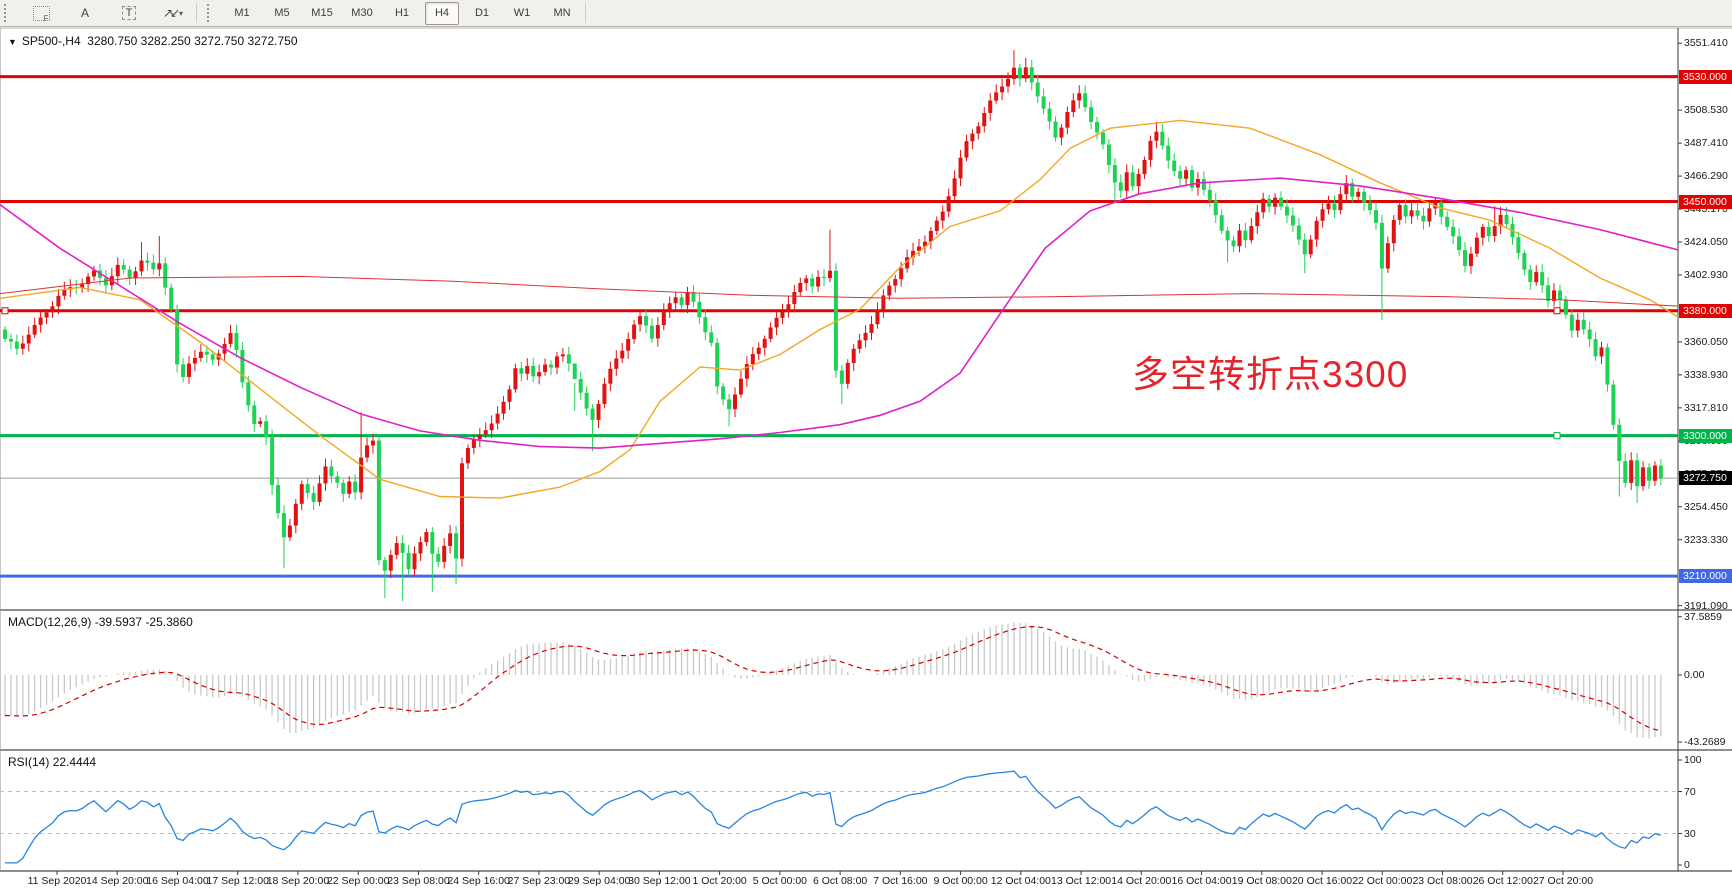 The width and height of the screenshot is (1732, 891). I want to click on date-tick: 1 Oct 20:00, so click(719, 881).